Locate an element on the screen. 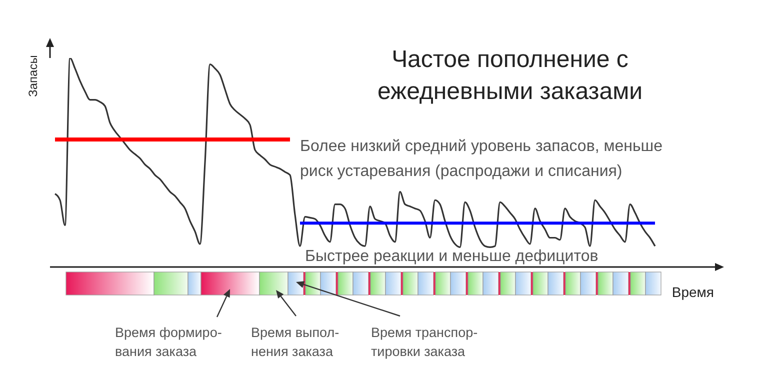  chart-title: Частое пополнение с ежедневными заказами is located at coordinates (510, 76).